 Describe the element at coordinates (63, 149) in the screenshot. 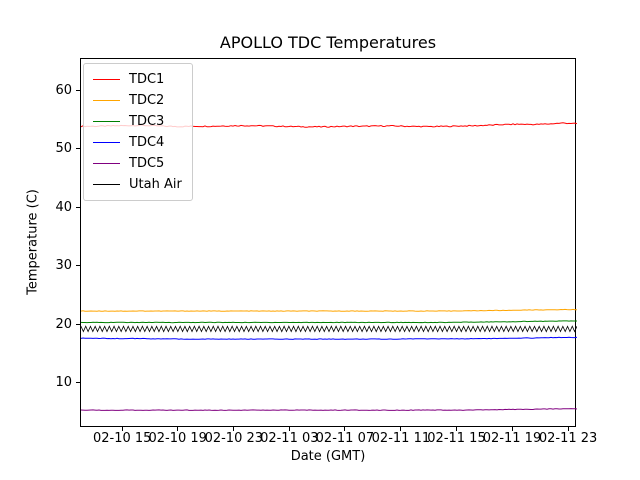

I see `y-tick-label: 50` at that location.